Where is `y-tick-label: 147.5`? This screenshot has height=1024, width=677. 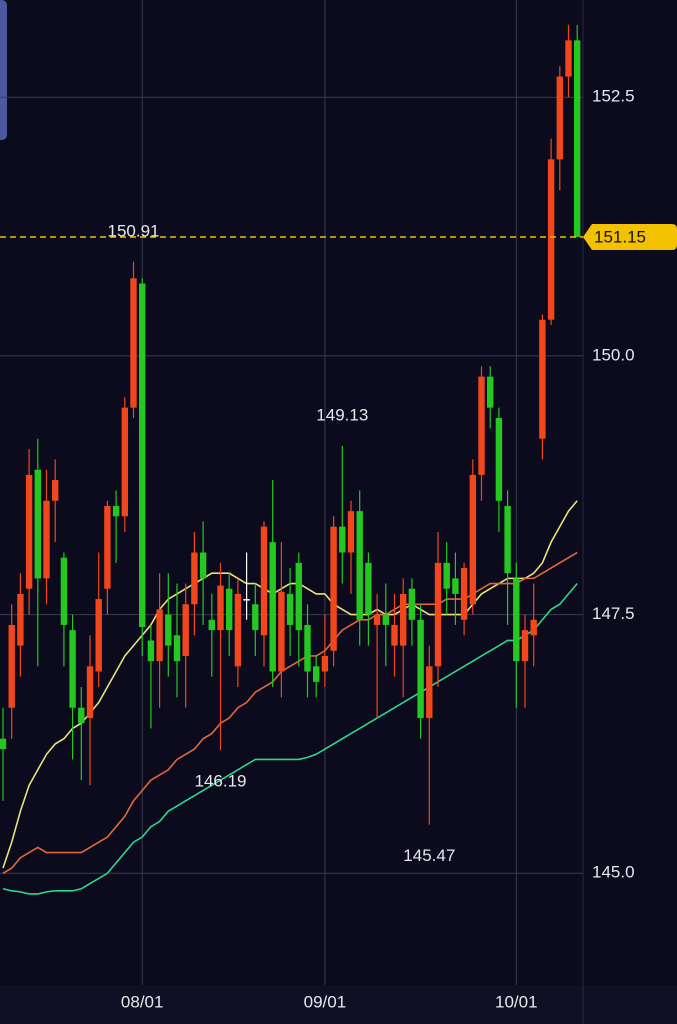 y-tick-label: 147.5 is located at coordinates (613, 613).